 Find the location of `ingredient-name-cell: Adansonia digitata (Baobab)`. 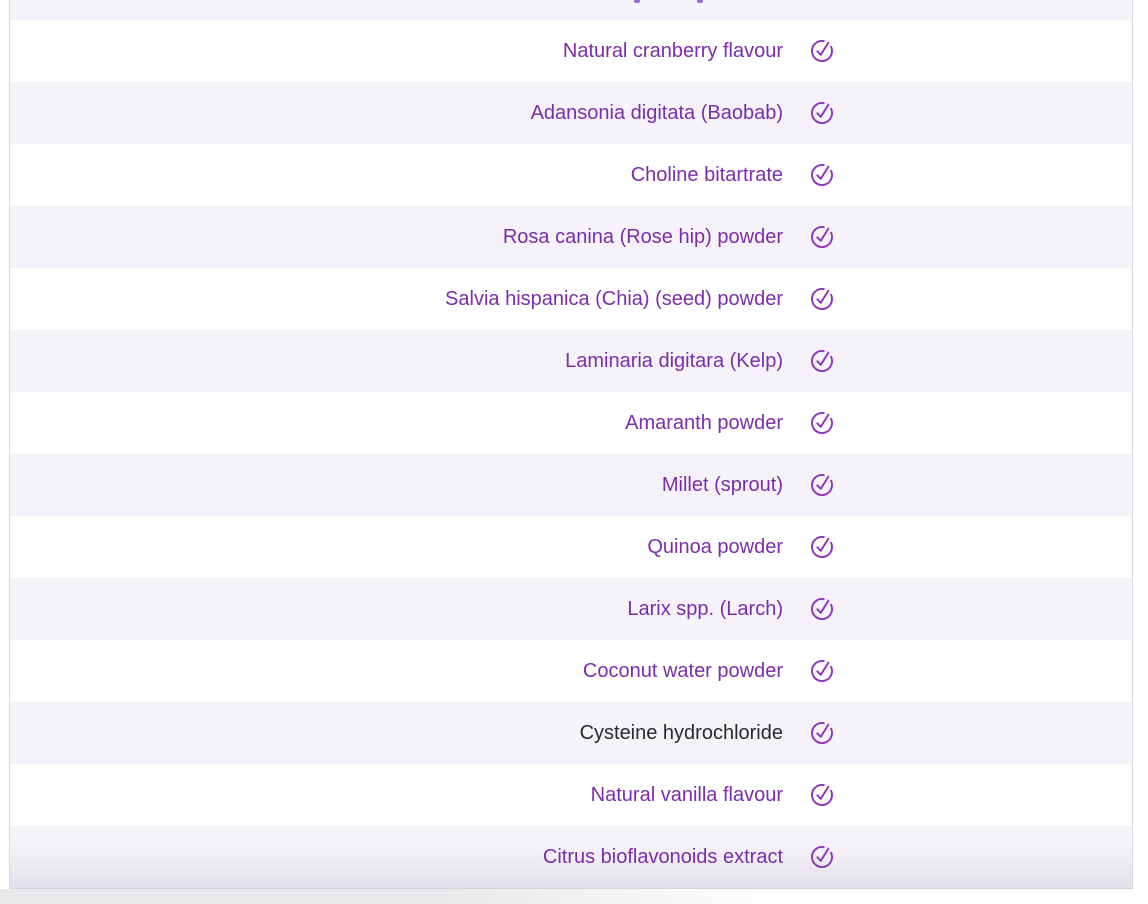

ingredient-name-cell: Adansonia digitata (Baobab) is located at coordinates (409, 113).